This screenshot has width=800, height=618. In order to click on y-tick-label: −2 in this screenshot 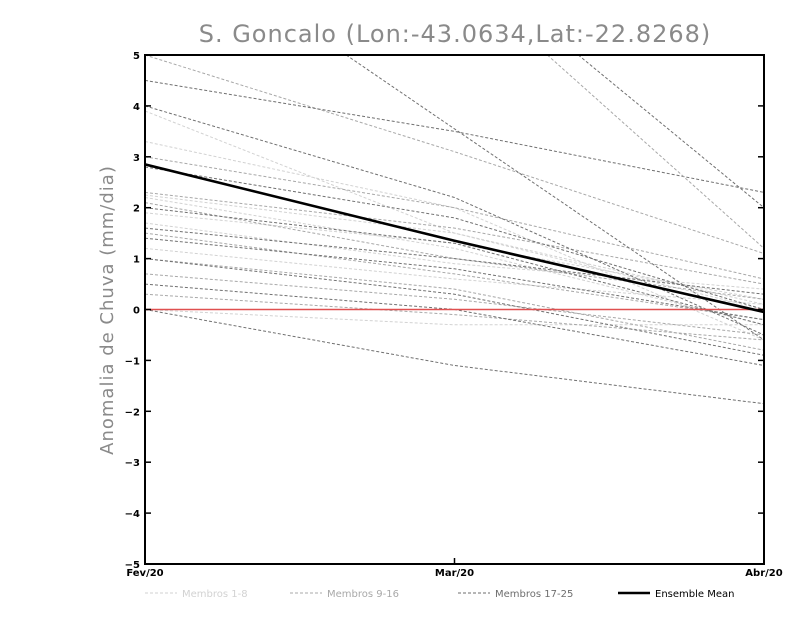, I will do `click(132, 412)`.